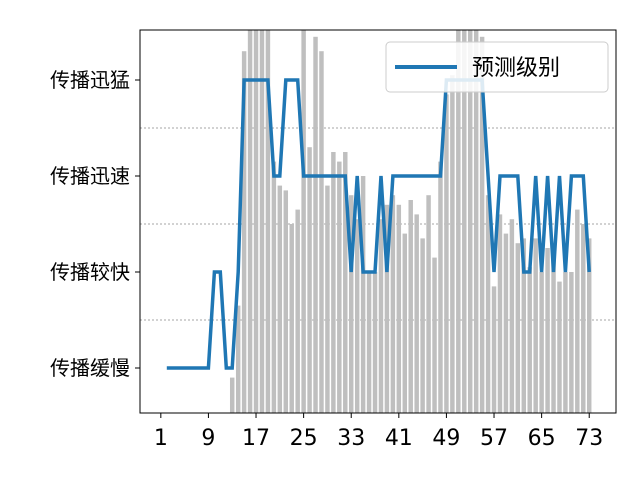  Describe the element at coordinates (351, 438) in the screenshot. I see `x-tick-label: 33` at that location.